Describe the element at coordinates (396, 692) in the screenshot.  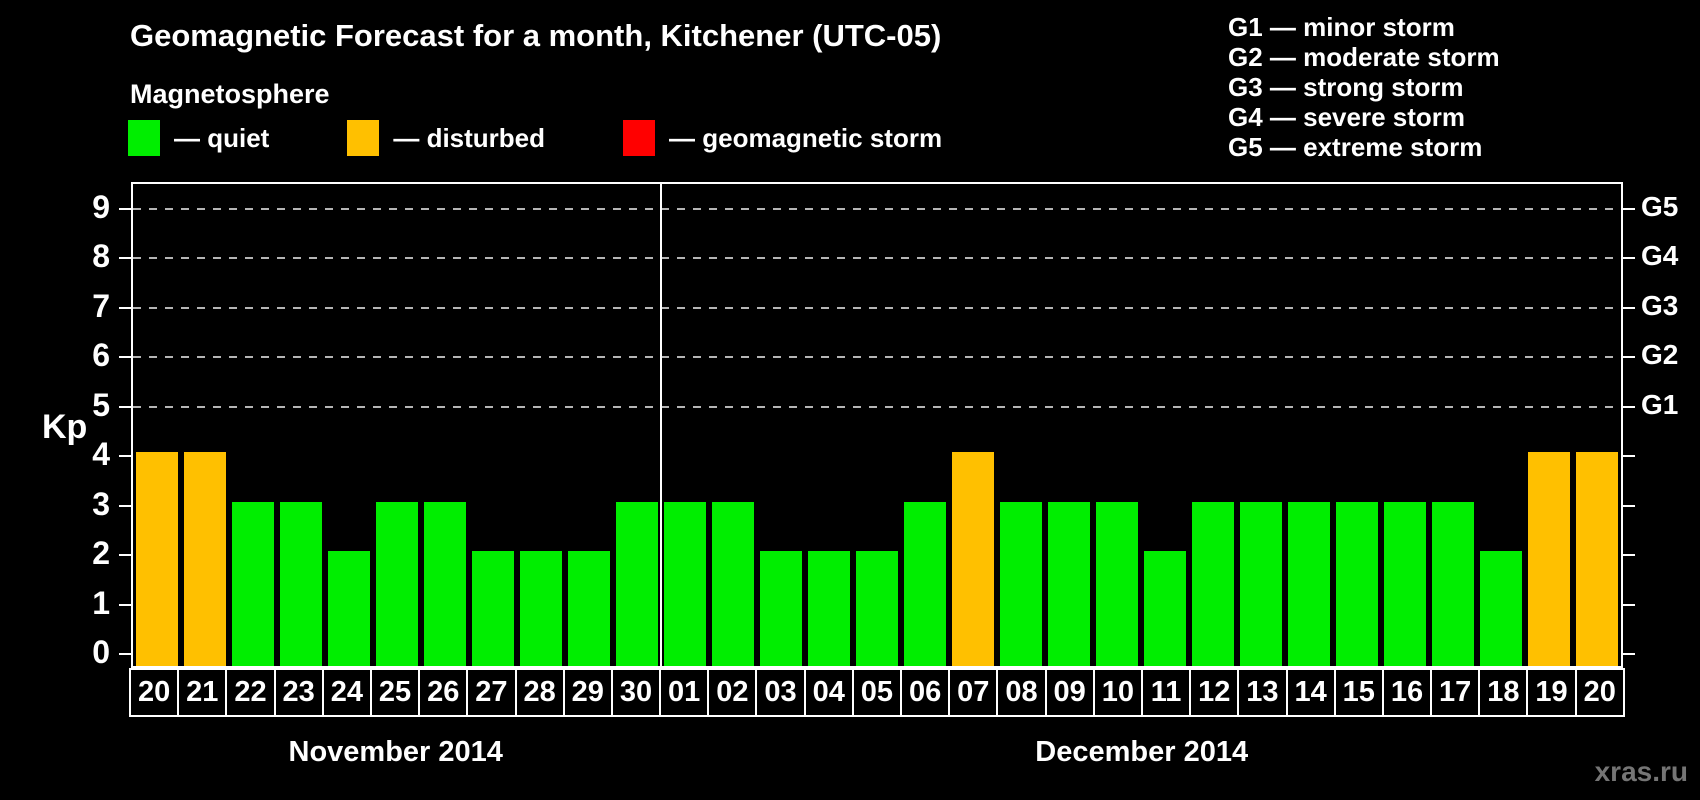
I see `day-label: 25` at that location.